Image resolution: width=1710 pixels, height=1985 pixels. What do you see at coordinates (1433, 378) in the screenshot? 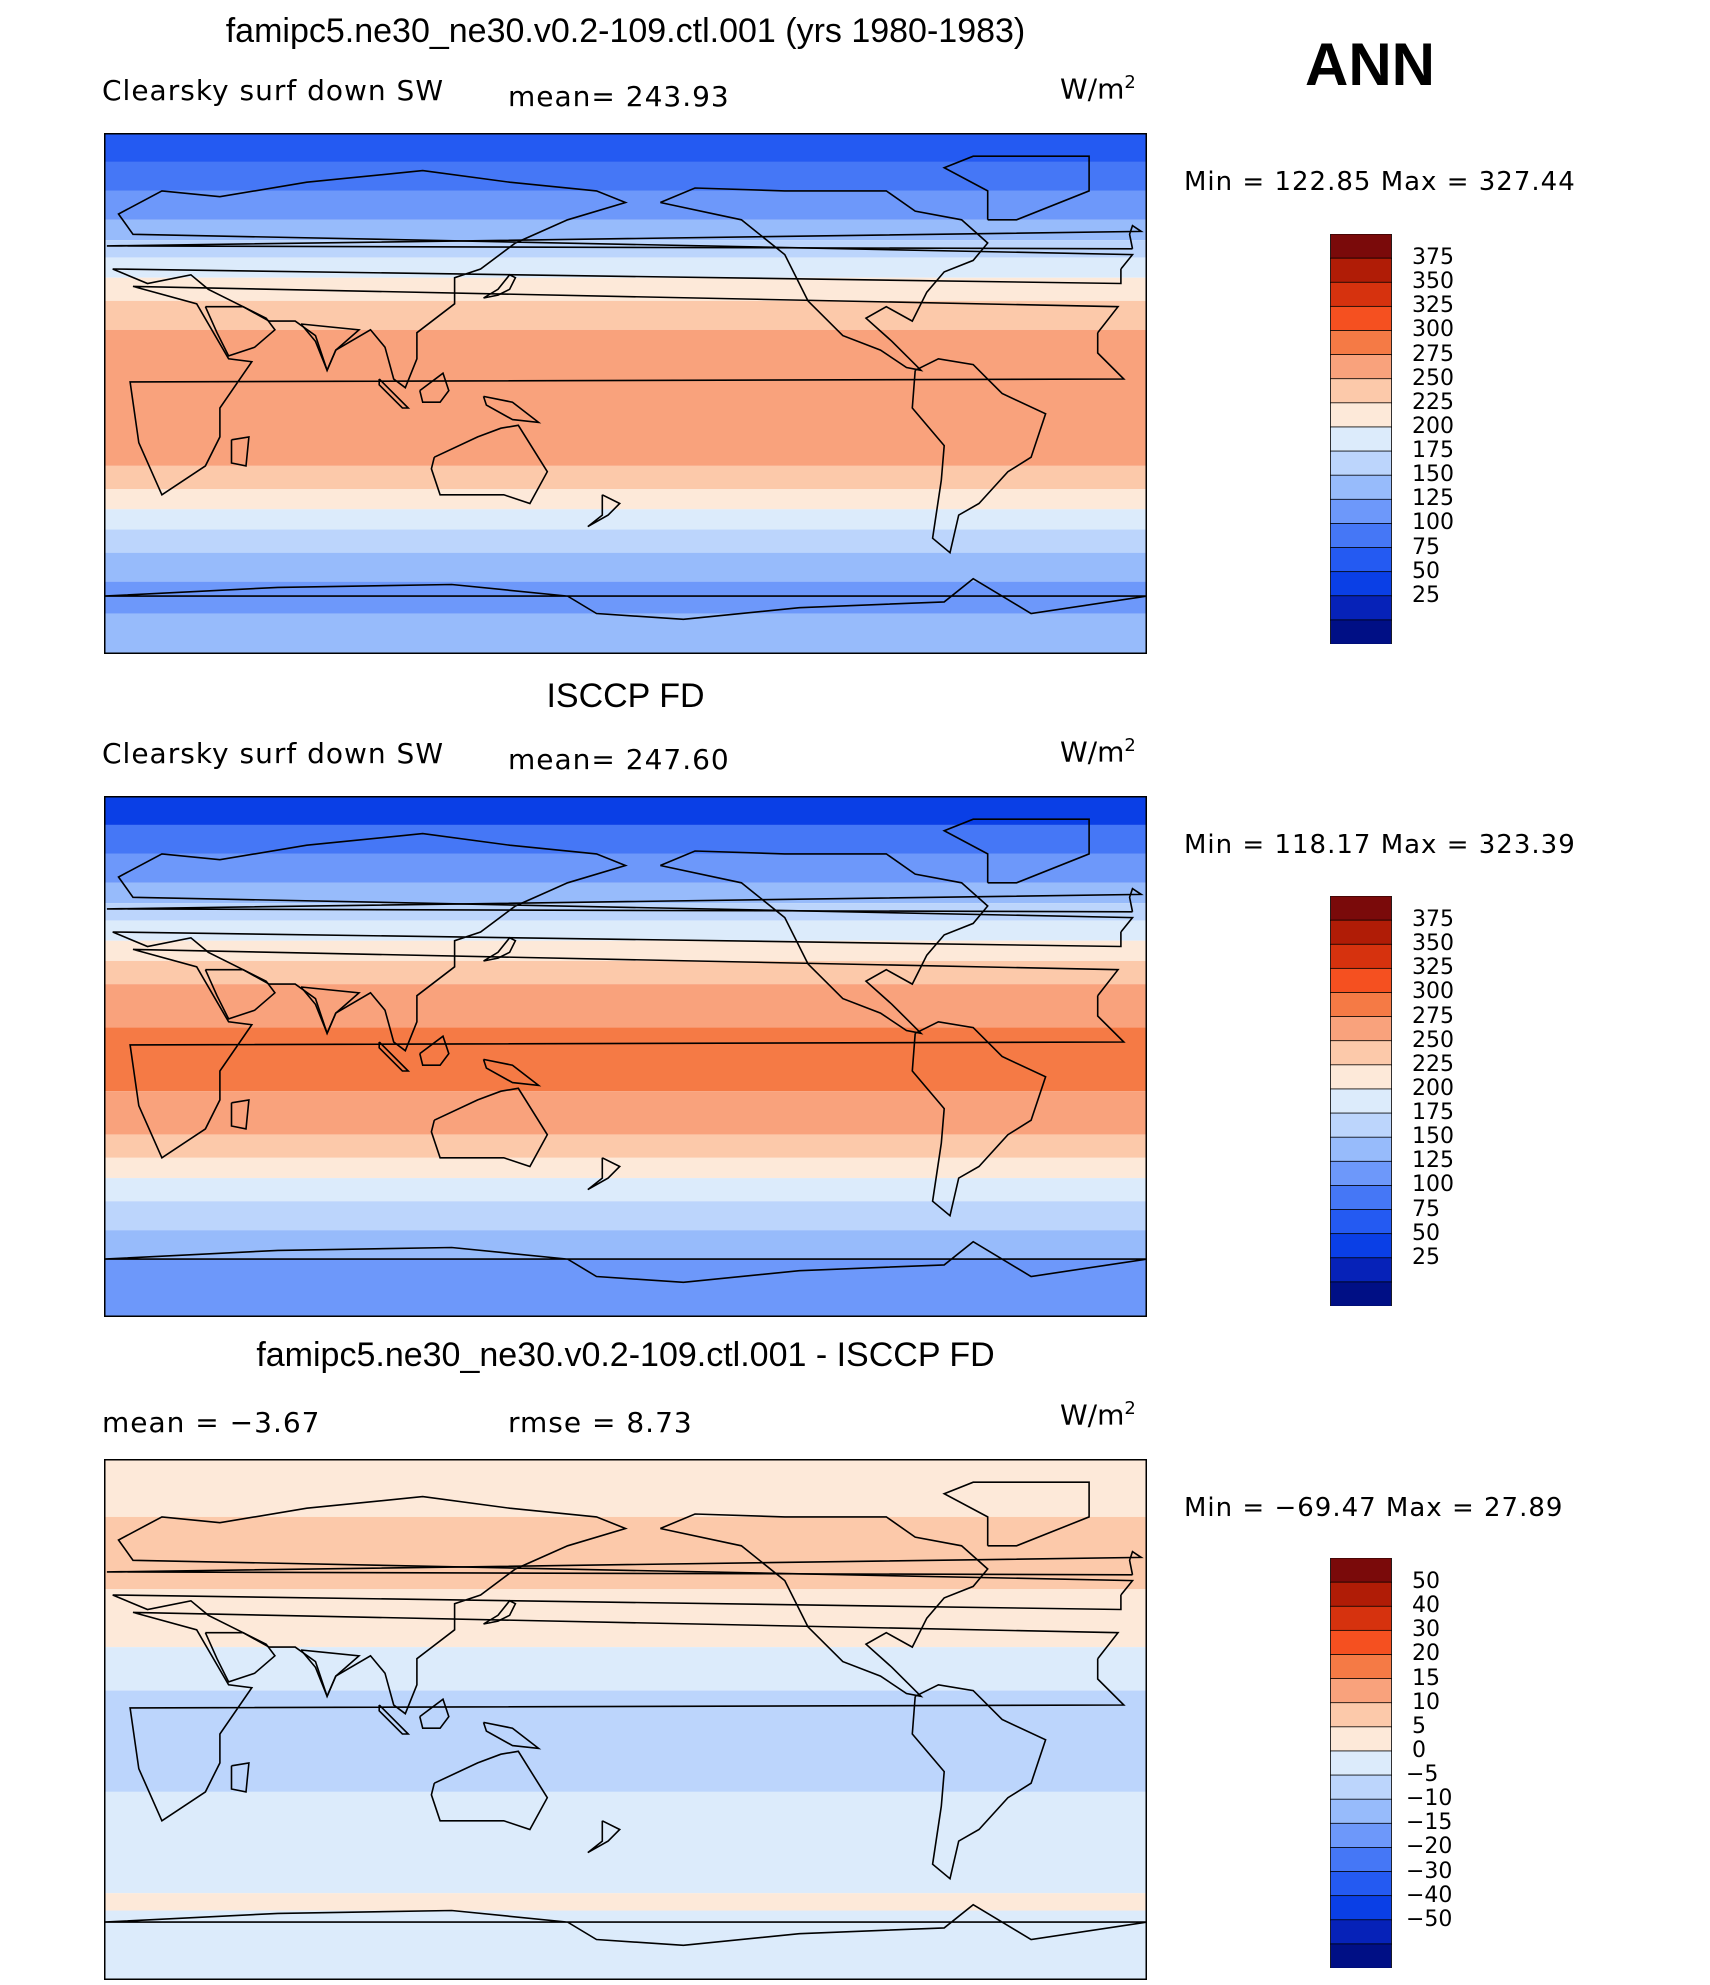
I see `colorbar-tick-label: 250` at bounding box center [1433, 378].